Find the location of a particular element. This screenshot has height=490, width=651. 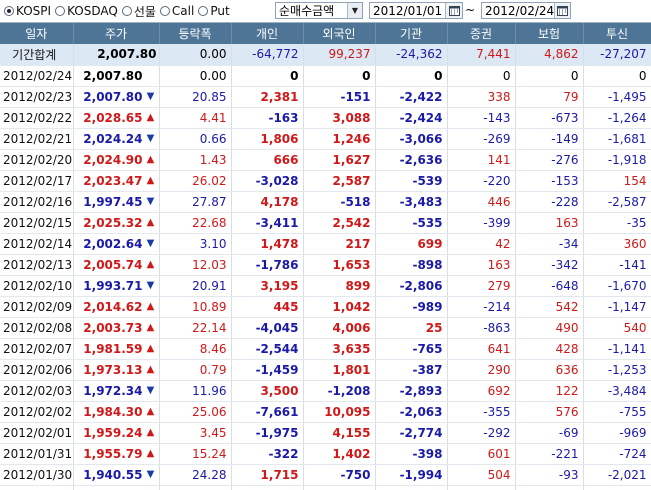

individual-cell: 1,478 is located at coordinates (267, 243).